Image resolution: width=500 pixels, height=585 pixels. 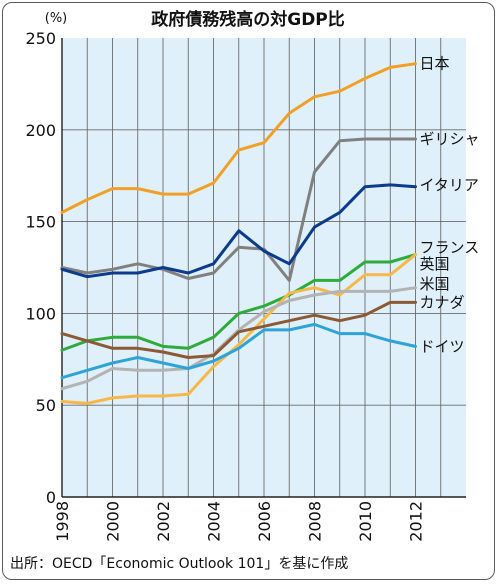 I want to click on series-label: ギリシャ, so click(x=450, y=139).